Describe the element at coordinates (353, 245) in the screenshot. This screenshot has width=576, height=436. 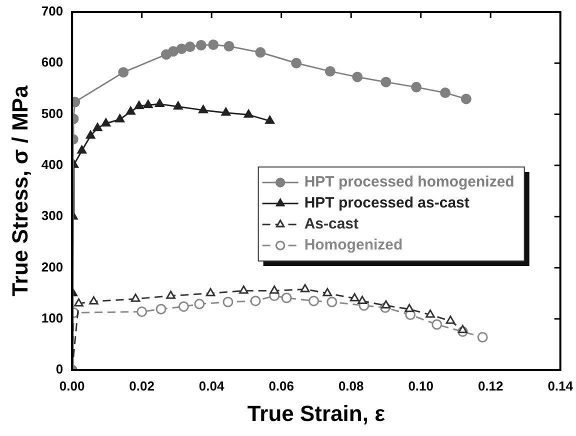
I see `legend-label: Homogenized` at that location.